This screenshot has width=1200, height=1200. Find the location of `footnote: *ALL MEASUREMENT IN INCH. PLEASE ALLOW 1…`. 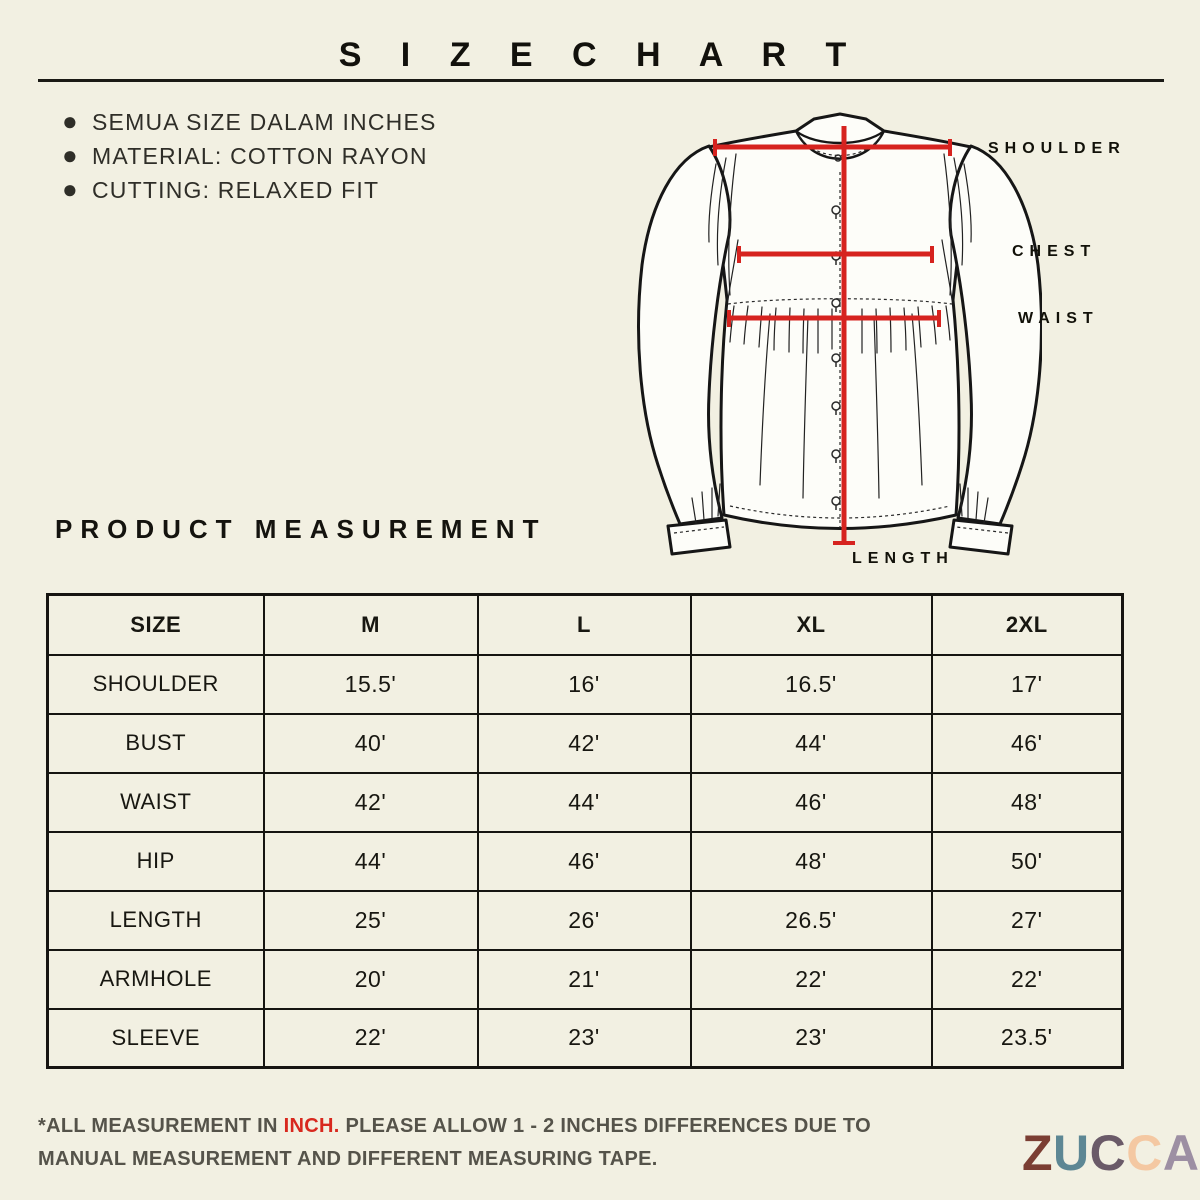

footnote: *ALL MEASUREMENT IN INCH. PLEASE ALLOW 1… is located at coordinates (478, 1143).